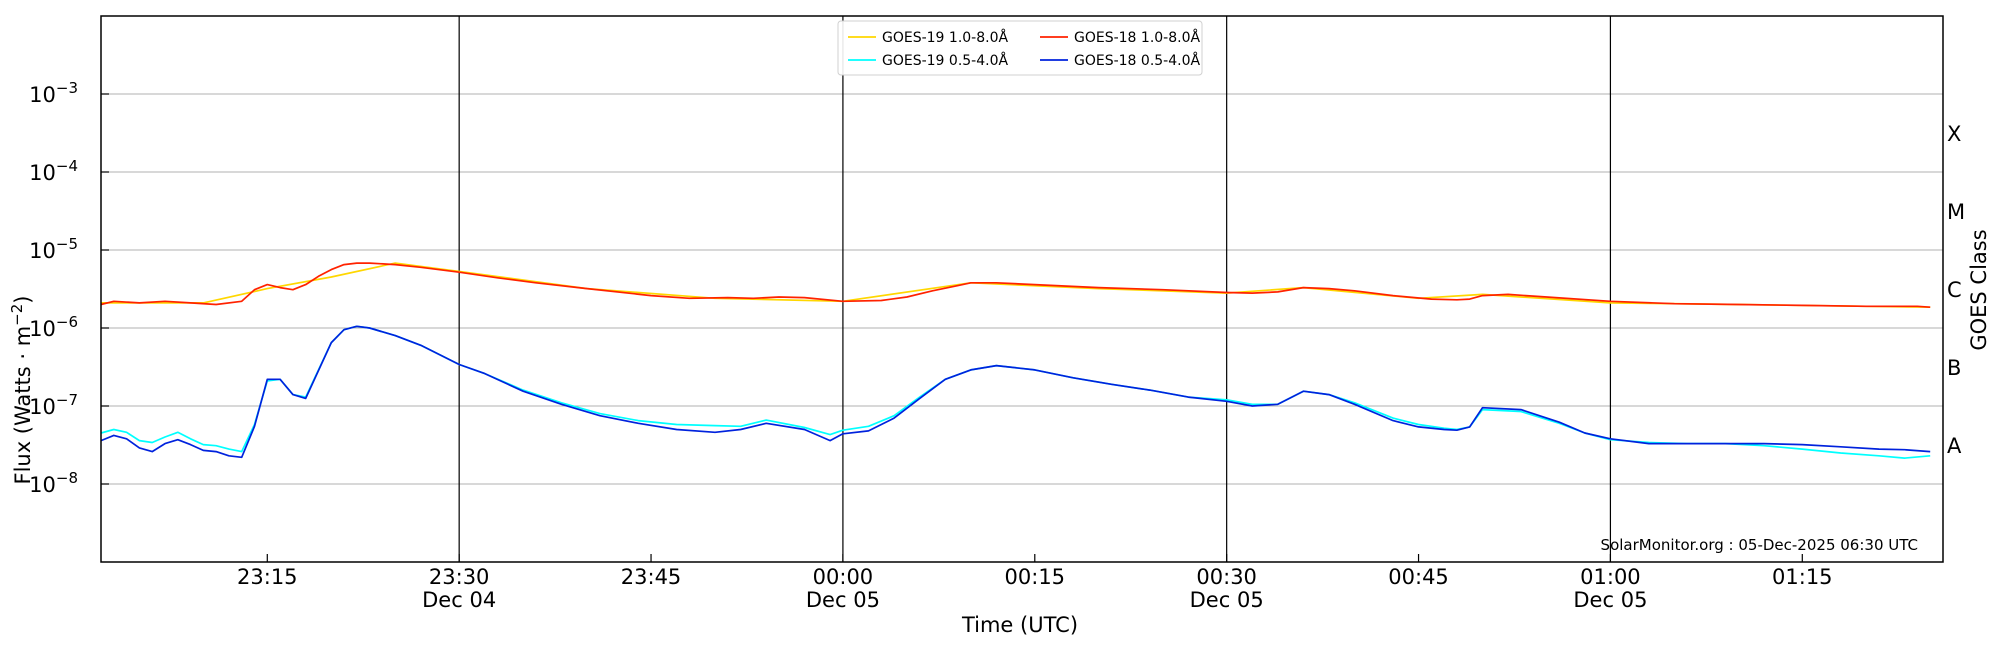  What do you see at coordinates (67, 400) in the screenshot?
I see `y-tick-exponent: −7` at bounding box center [67, 400].